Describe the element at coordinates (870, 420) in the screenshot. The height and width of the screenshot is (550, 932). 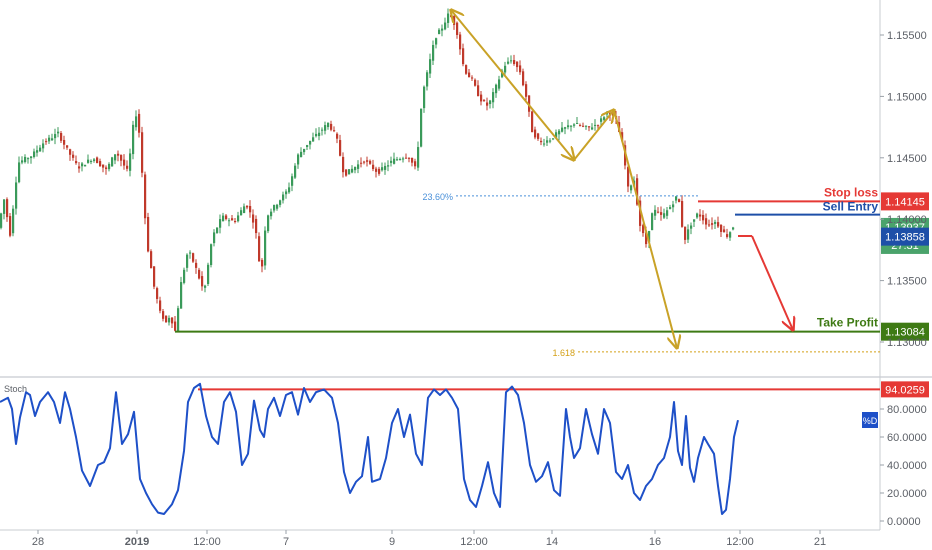
I see `stoch-d-tag-bg` at that location.